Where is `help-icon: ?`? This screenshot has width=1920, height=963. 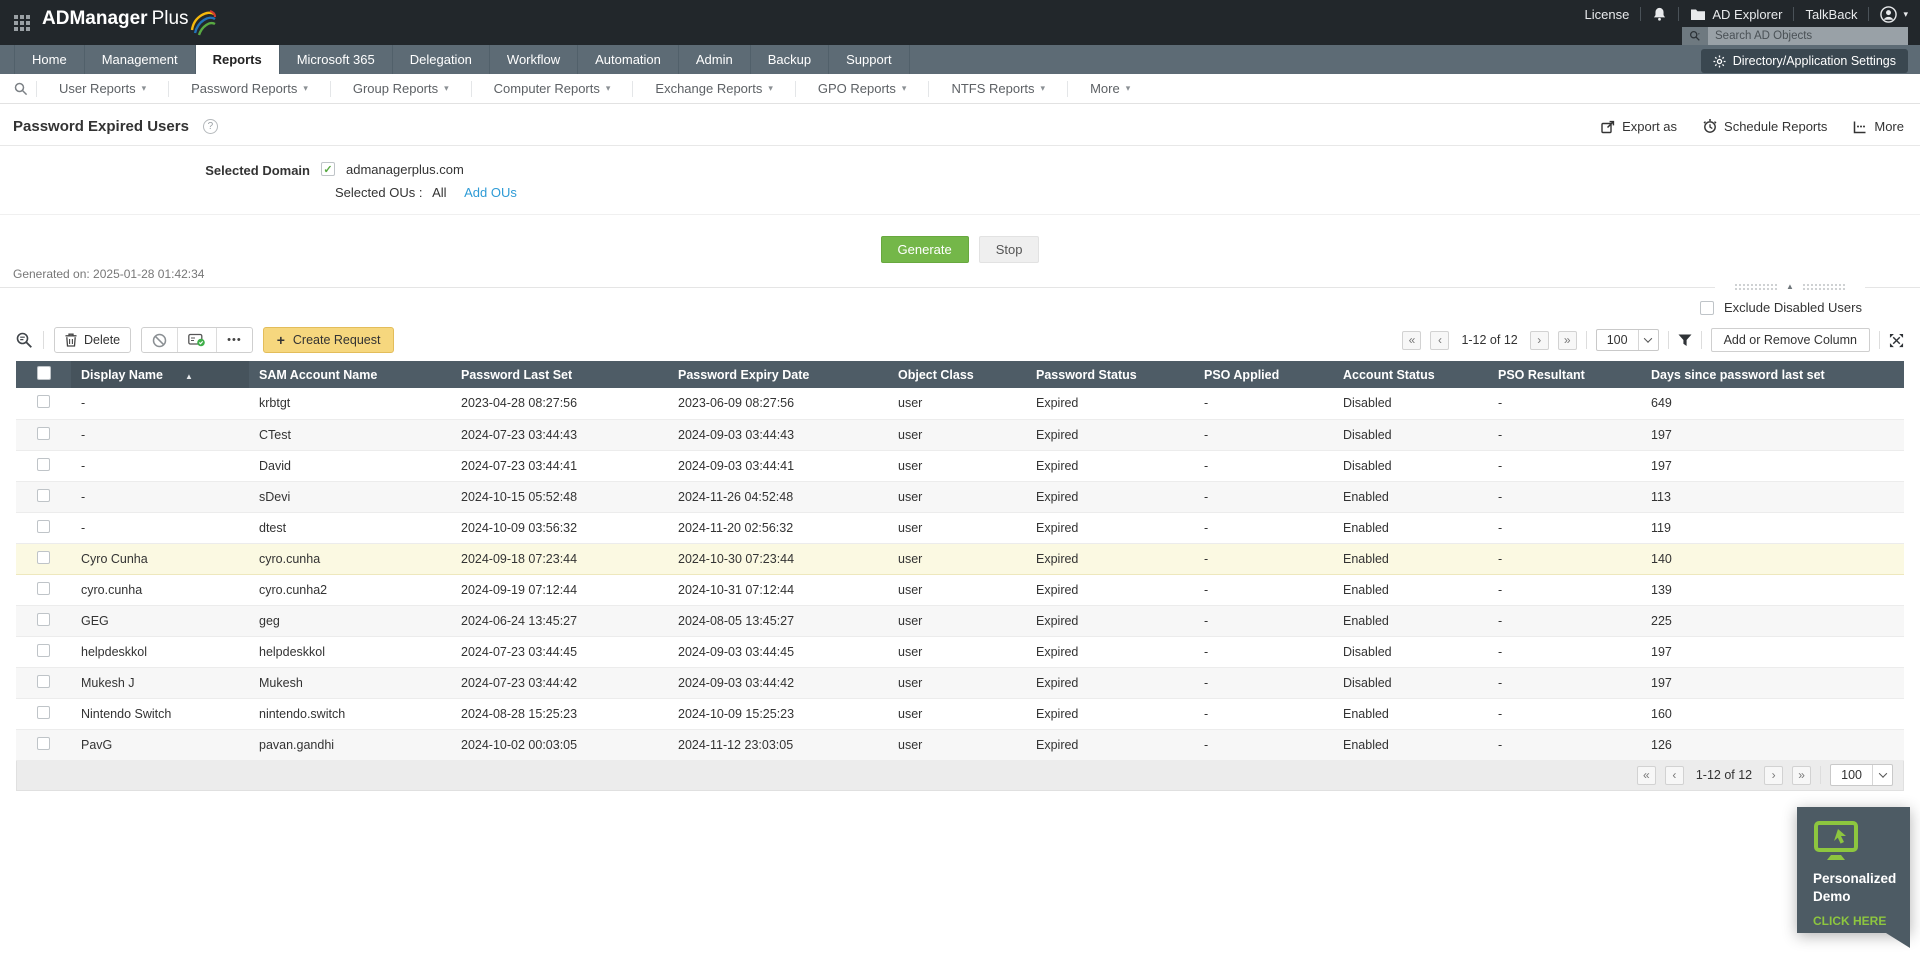
help-icon: ? is located at coordinates (210, 126).